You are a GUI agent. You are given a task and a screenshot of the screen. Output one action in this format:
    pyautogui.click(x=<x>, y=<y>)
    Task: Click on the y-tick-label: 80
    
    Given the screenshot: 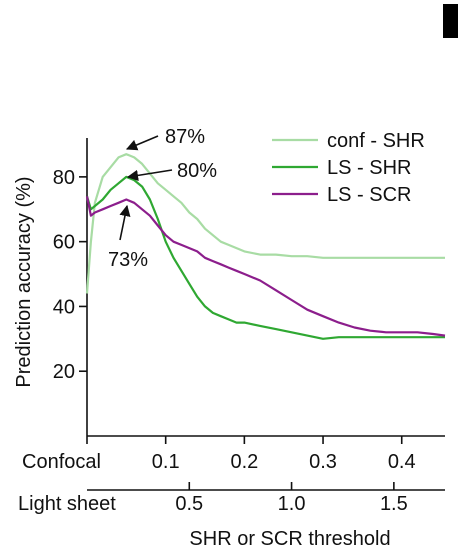 What is the action you would take?
    pyautogui.click(x=64, y=178)
    